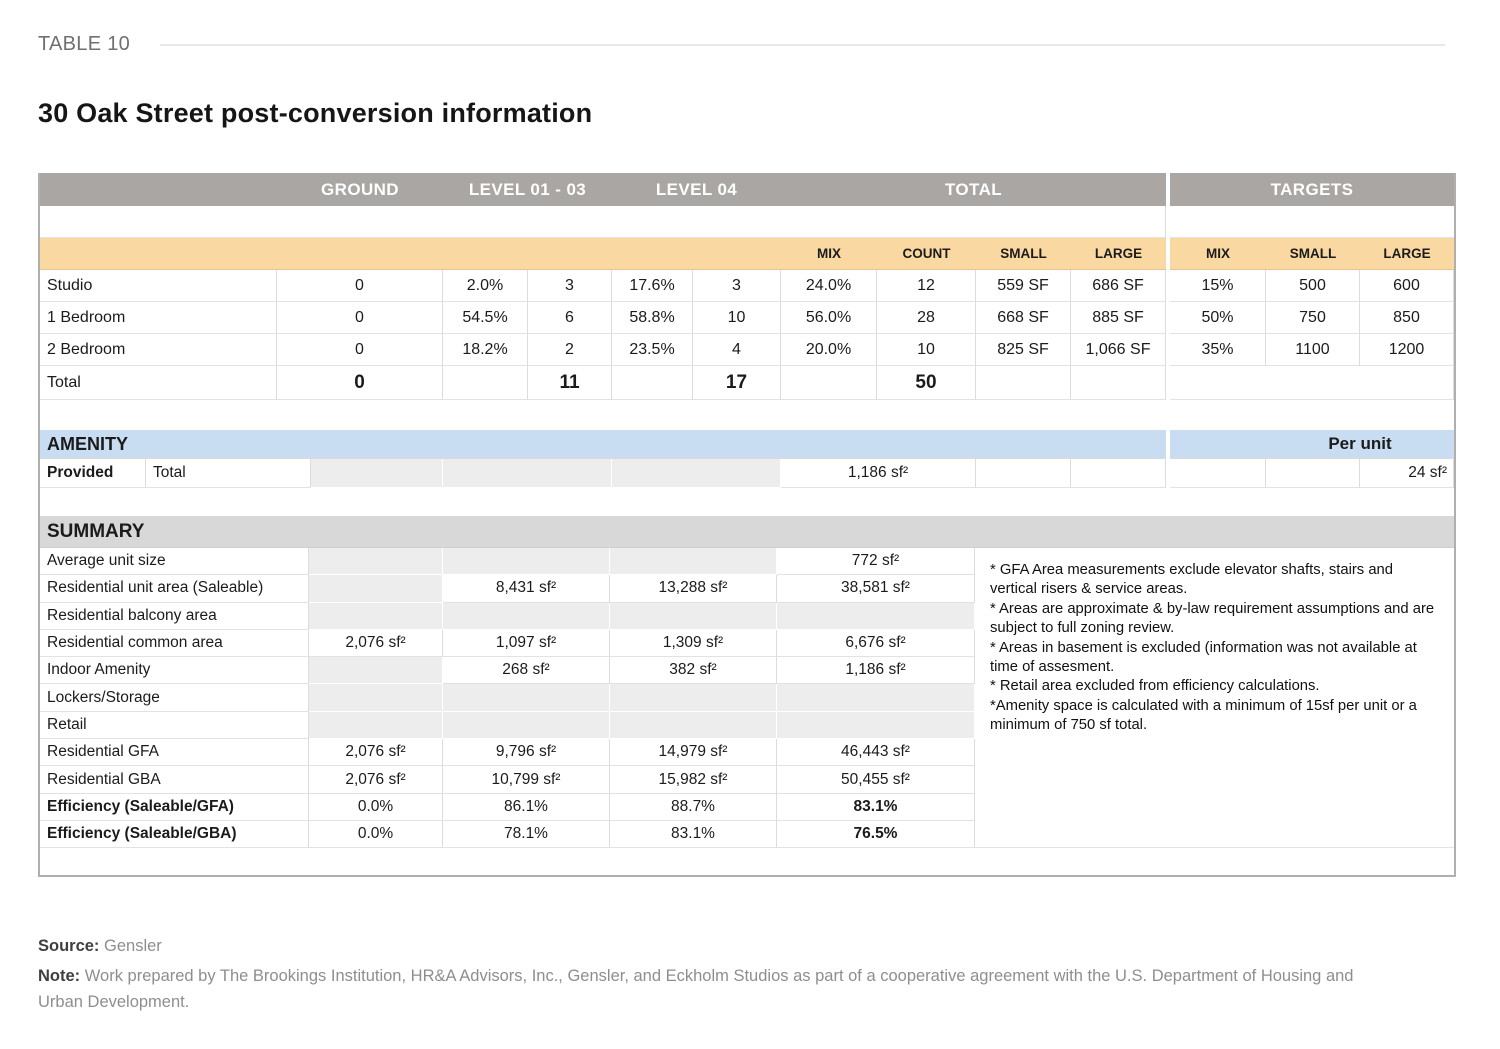  Describe the element at coordinates (926, 383) in the screenshot. I see `cell-total-count-total: 50` at that location.